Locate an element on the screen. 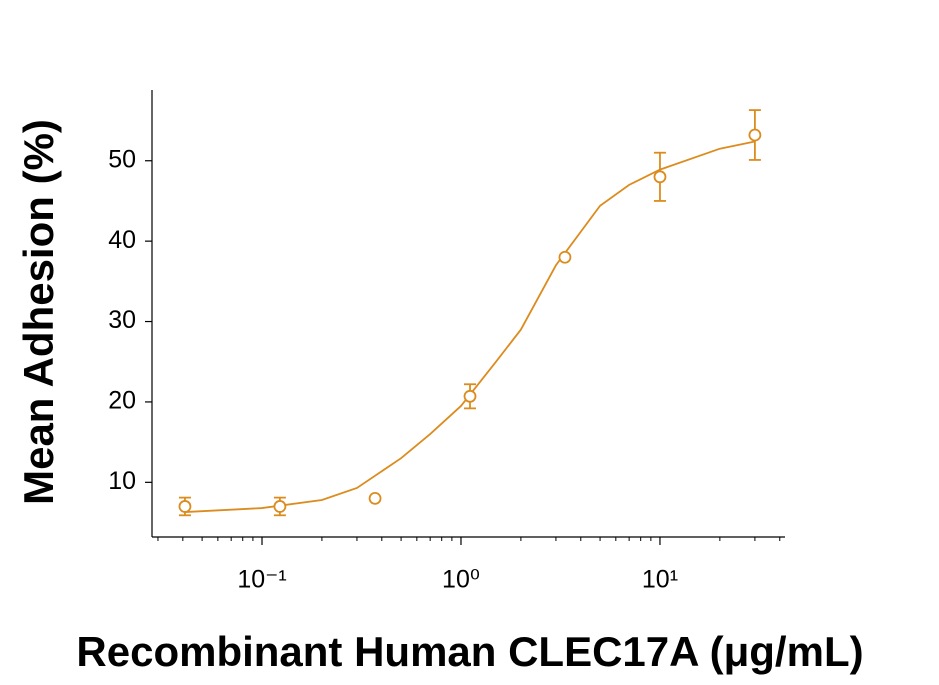  y-tick-label: 40 is located at coordinates (122, 240).